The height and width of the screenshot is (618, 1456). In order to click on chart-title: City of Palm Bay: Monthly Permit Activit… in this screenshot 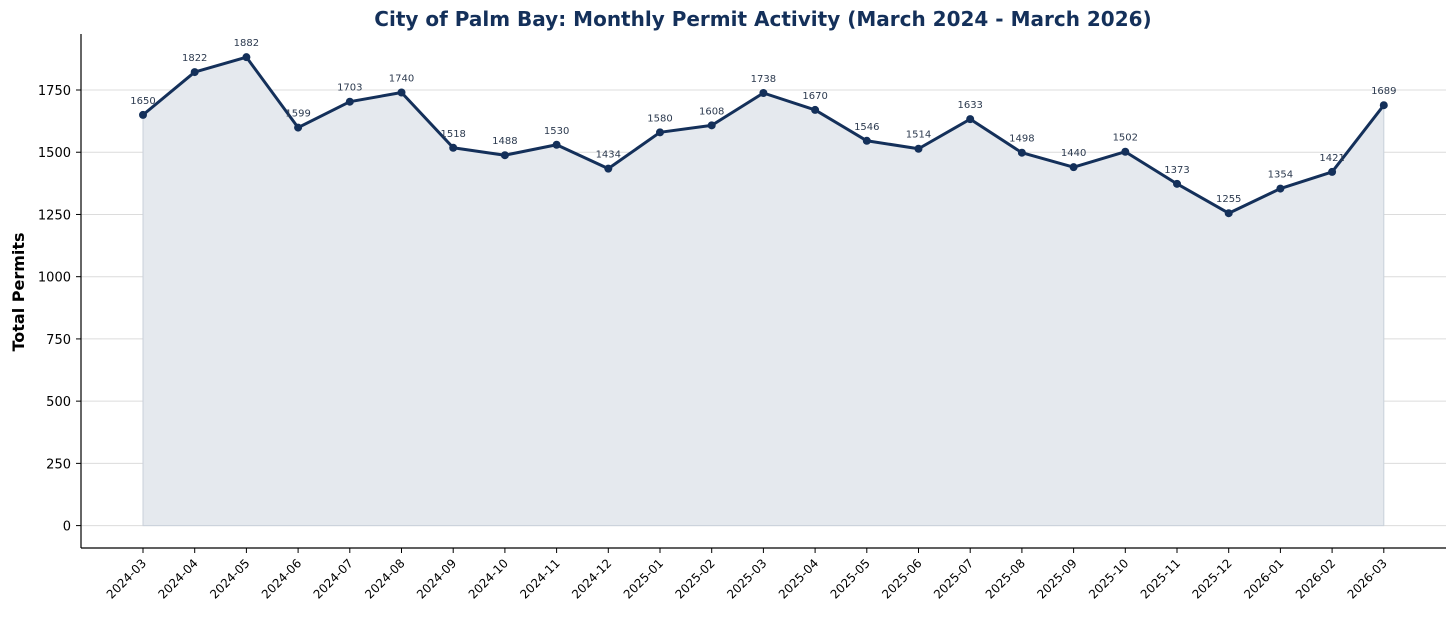, I will do `click(762, 19)`.